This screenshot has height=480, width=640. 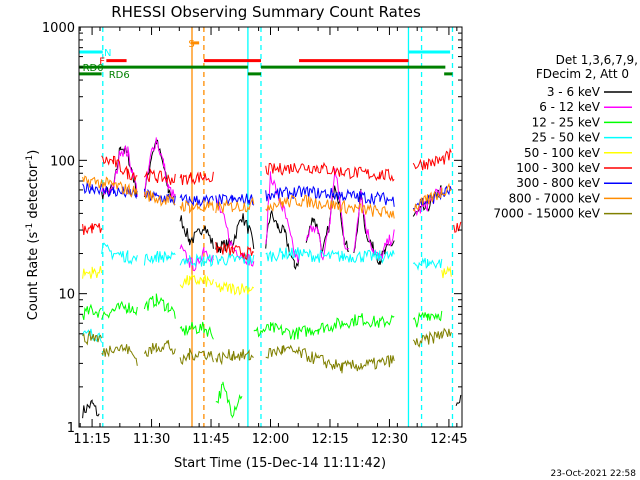 What do you see at coordinates (546, 214) in the screenshot?
I see `legend-label-8: 7000 - 15000 keV` at bounding box center [546, 214].